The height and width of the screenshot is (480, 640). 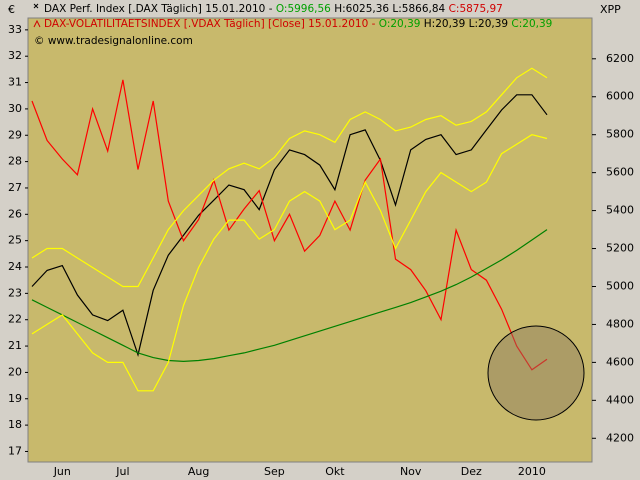 I want to click on y2-tick-label: 5400, so click(x=620, y=210).